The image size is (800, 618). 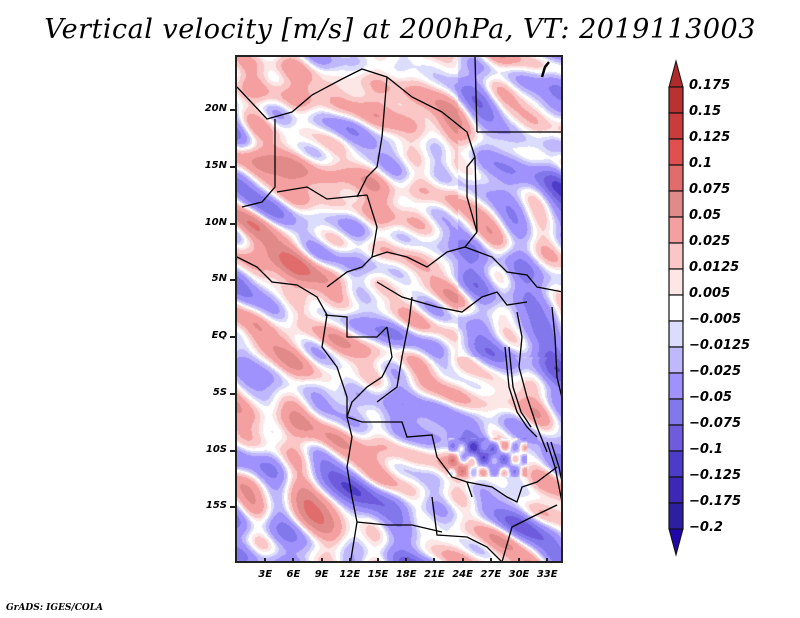 I want to click on y-tick-label: 15N, so click(x=215, y=165).